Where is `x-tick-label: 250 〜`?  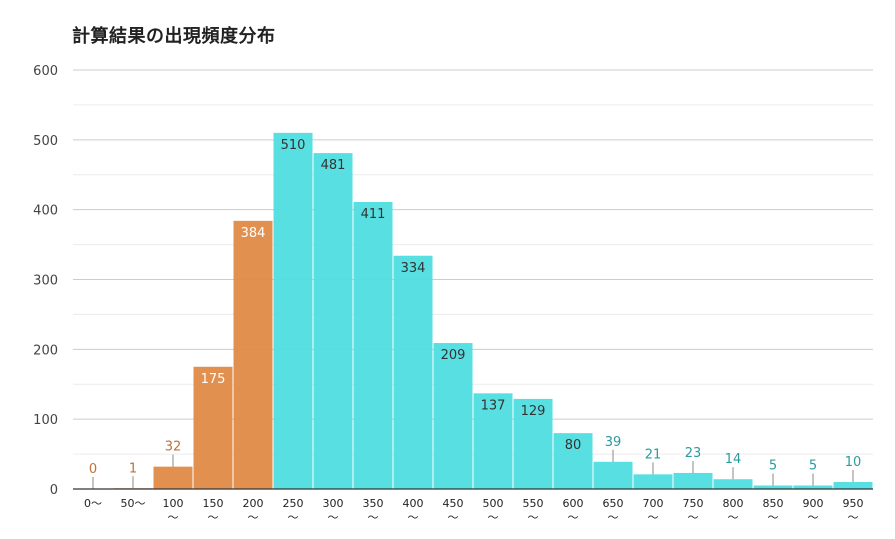 x-tick-label: 250 〜 is located at coordinates (293, 510).